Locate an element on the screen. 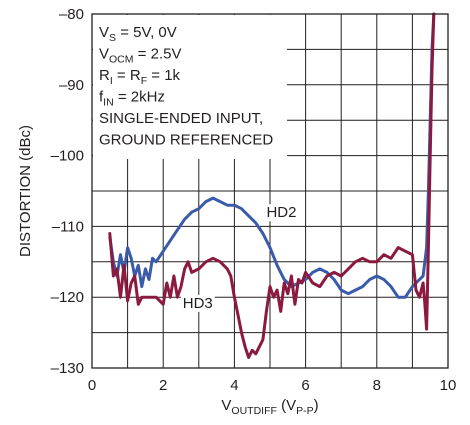 The width and height of the screenshot is (470, 425). annotation-line: VOCM = 2.5V is located at coordinates (140, 56).